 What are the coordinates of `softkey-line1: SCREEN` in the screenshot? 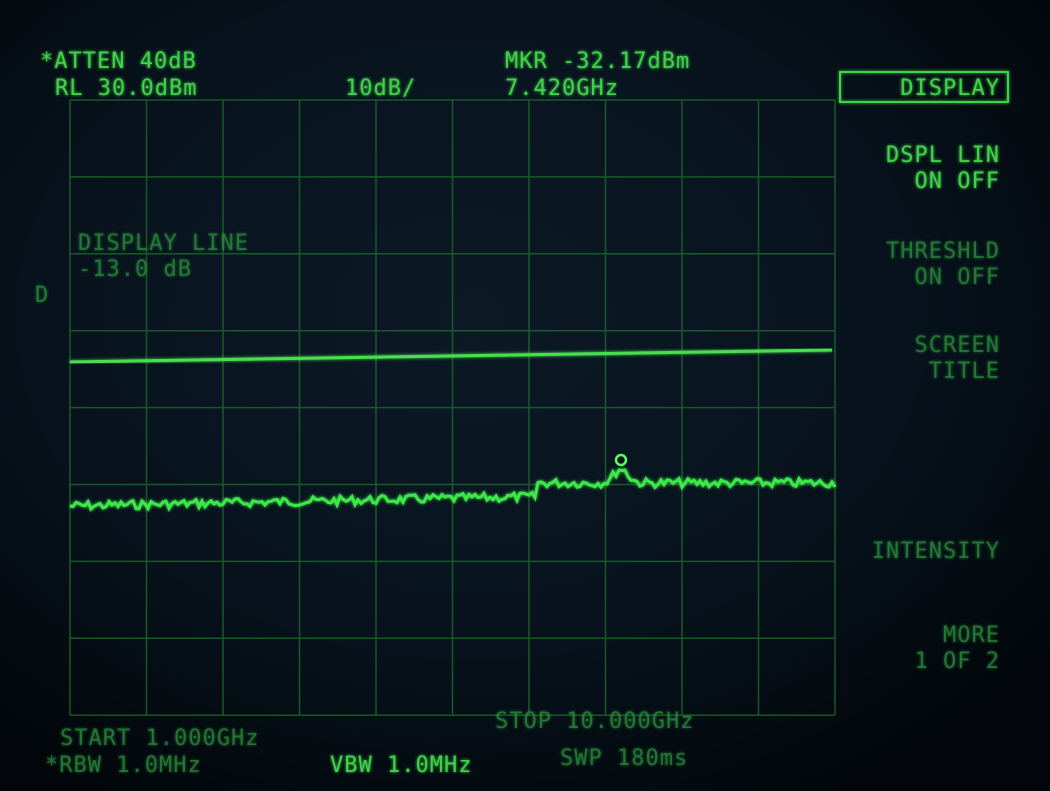 It's located at (957, 345).